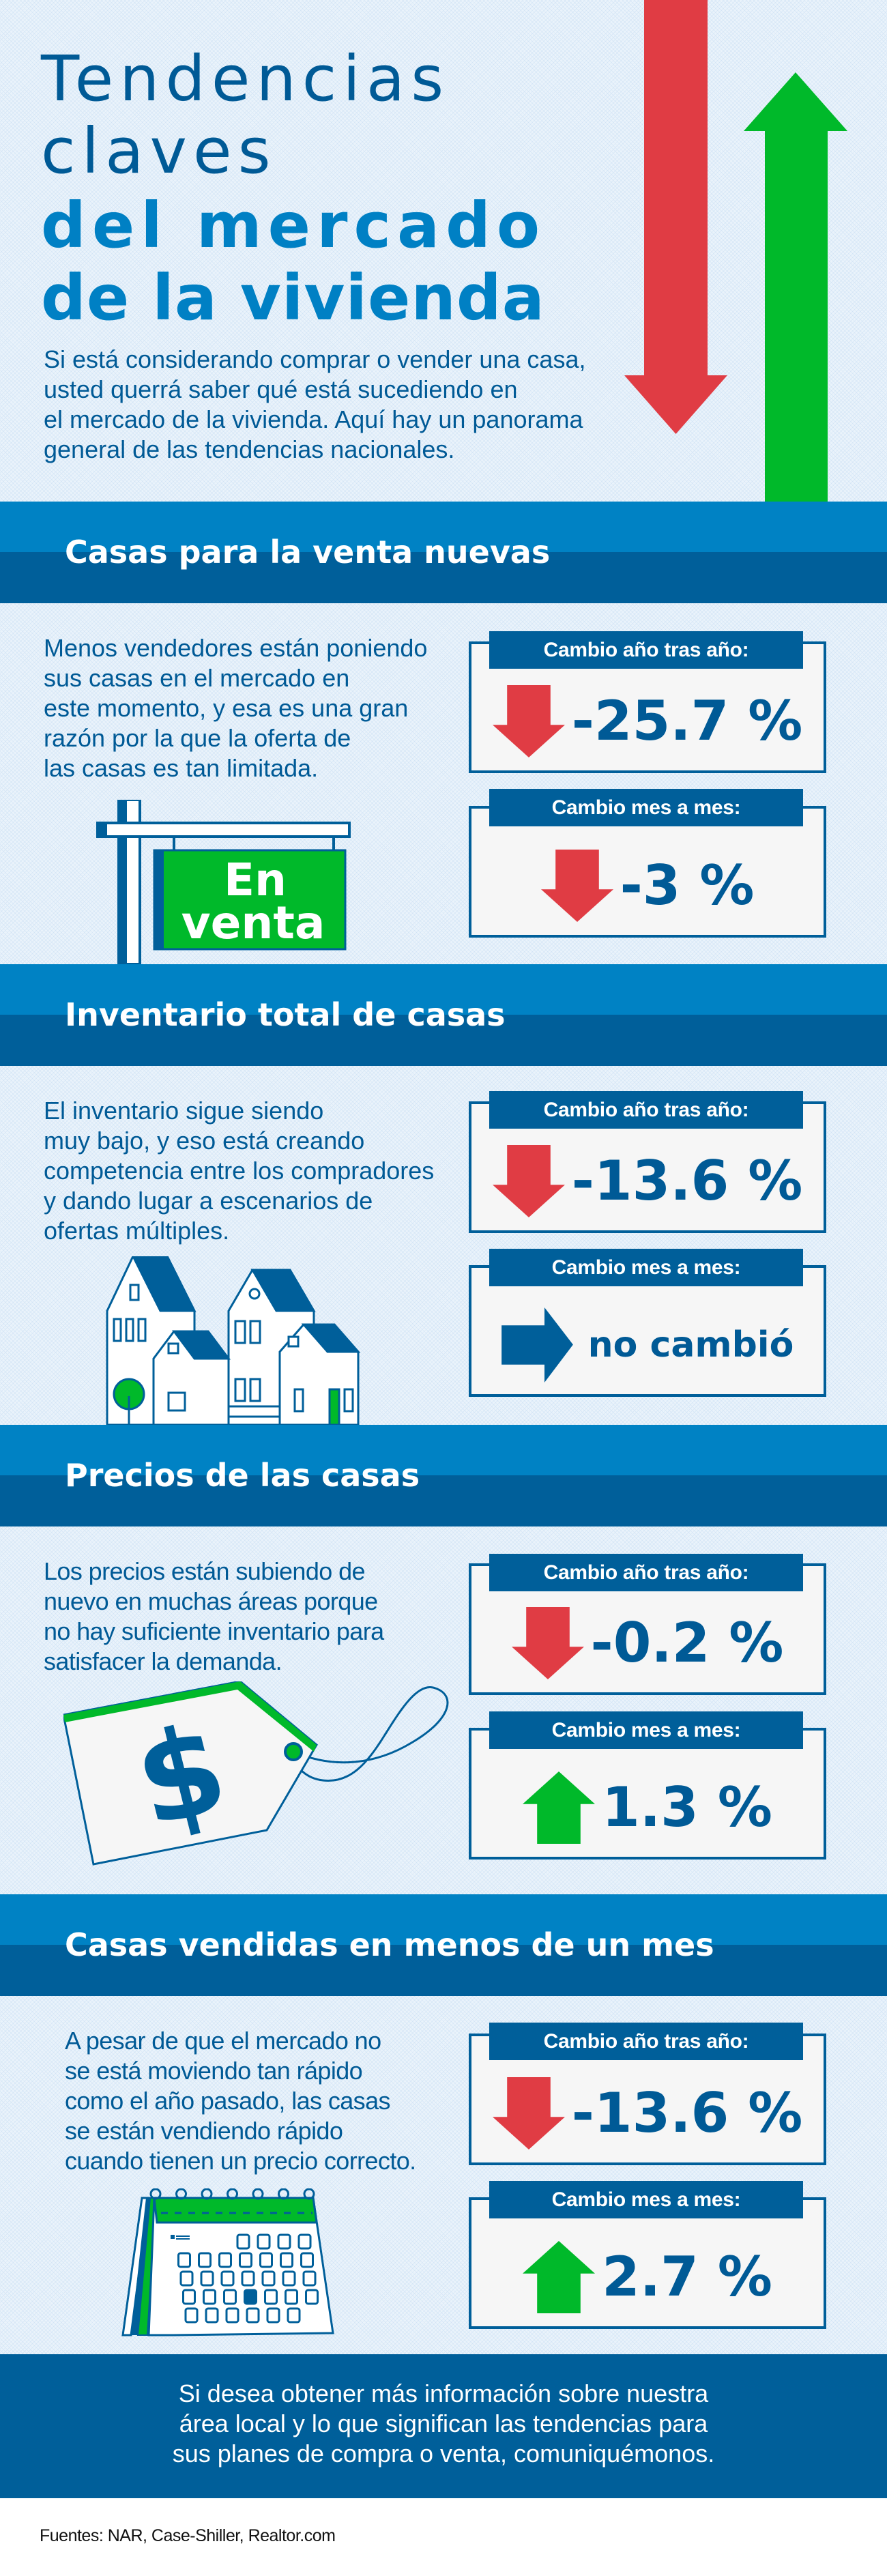 The height and width of the screenshot is (2576, 887). What do you see at coordinates (197, 678) in the screenshot?
I see `body-line: sus casas en el mercado en` at bounding box center [197, 678].